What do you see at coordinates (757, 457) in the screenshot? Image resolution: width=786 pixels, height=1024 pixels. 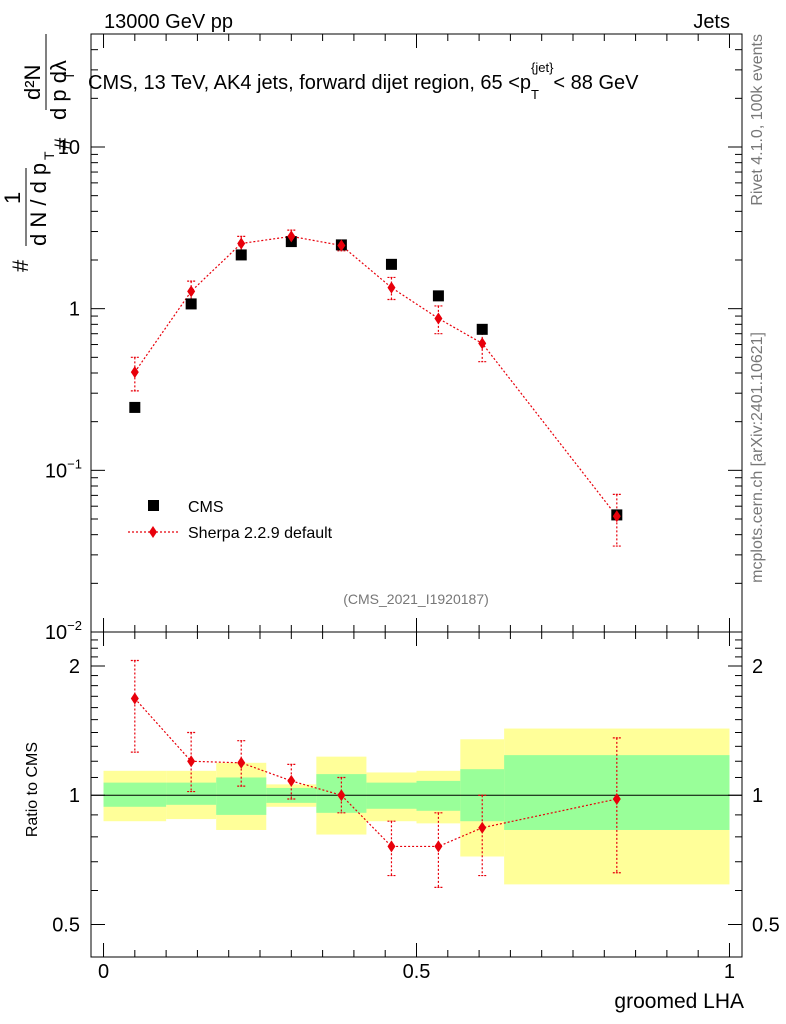 I see `mcplots-label: mcplots.cern.ch [arXiv:2401.10621]` at bounding box center [757, 457].